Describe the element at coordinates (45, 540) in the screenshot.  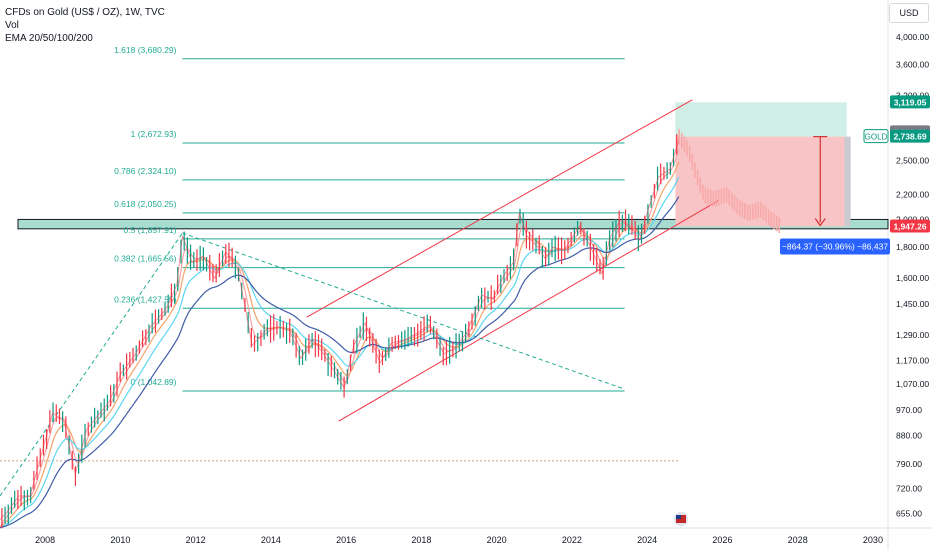
I see `time-tick-label: 2008` at that location.